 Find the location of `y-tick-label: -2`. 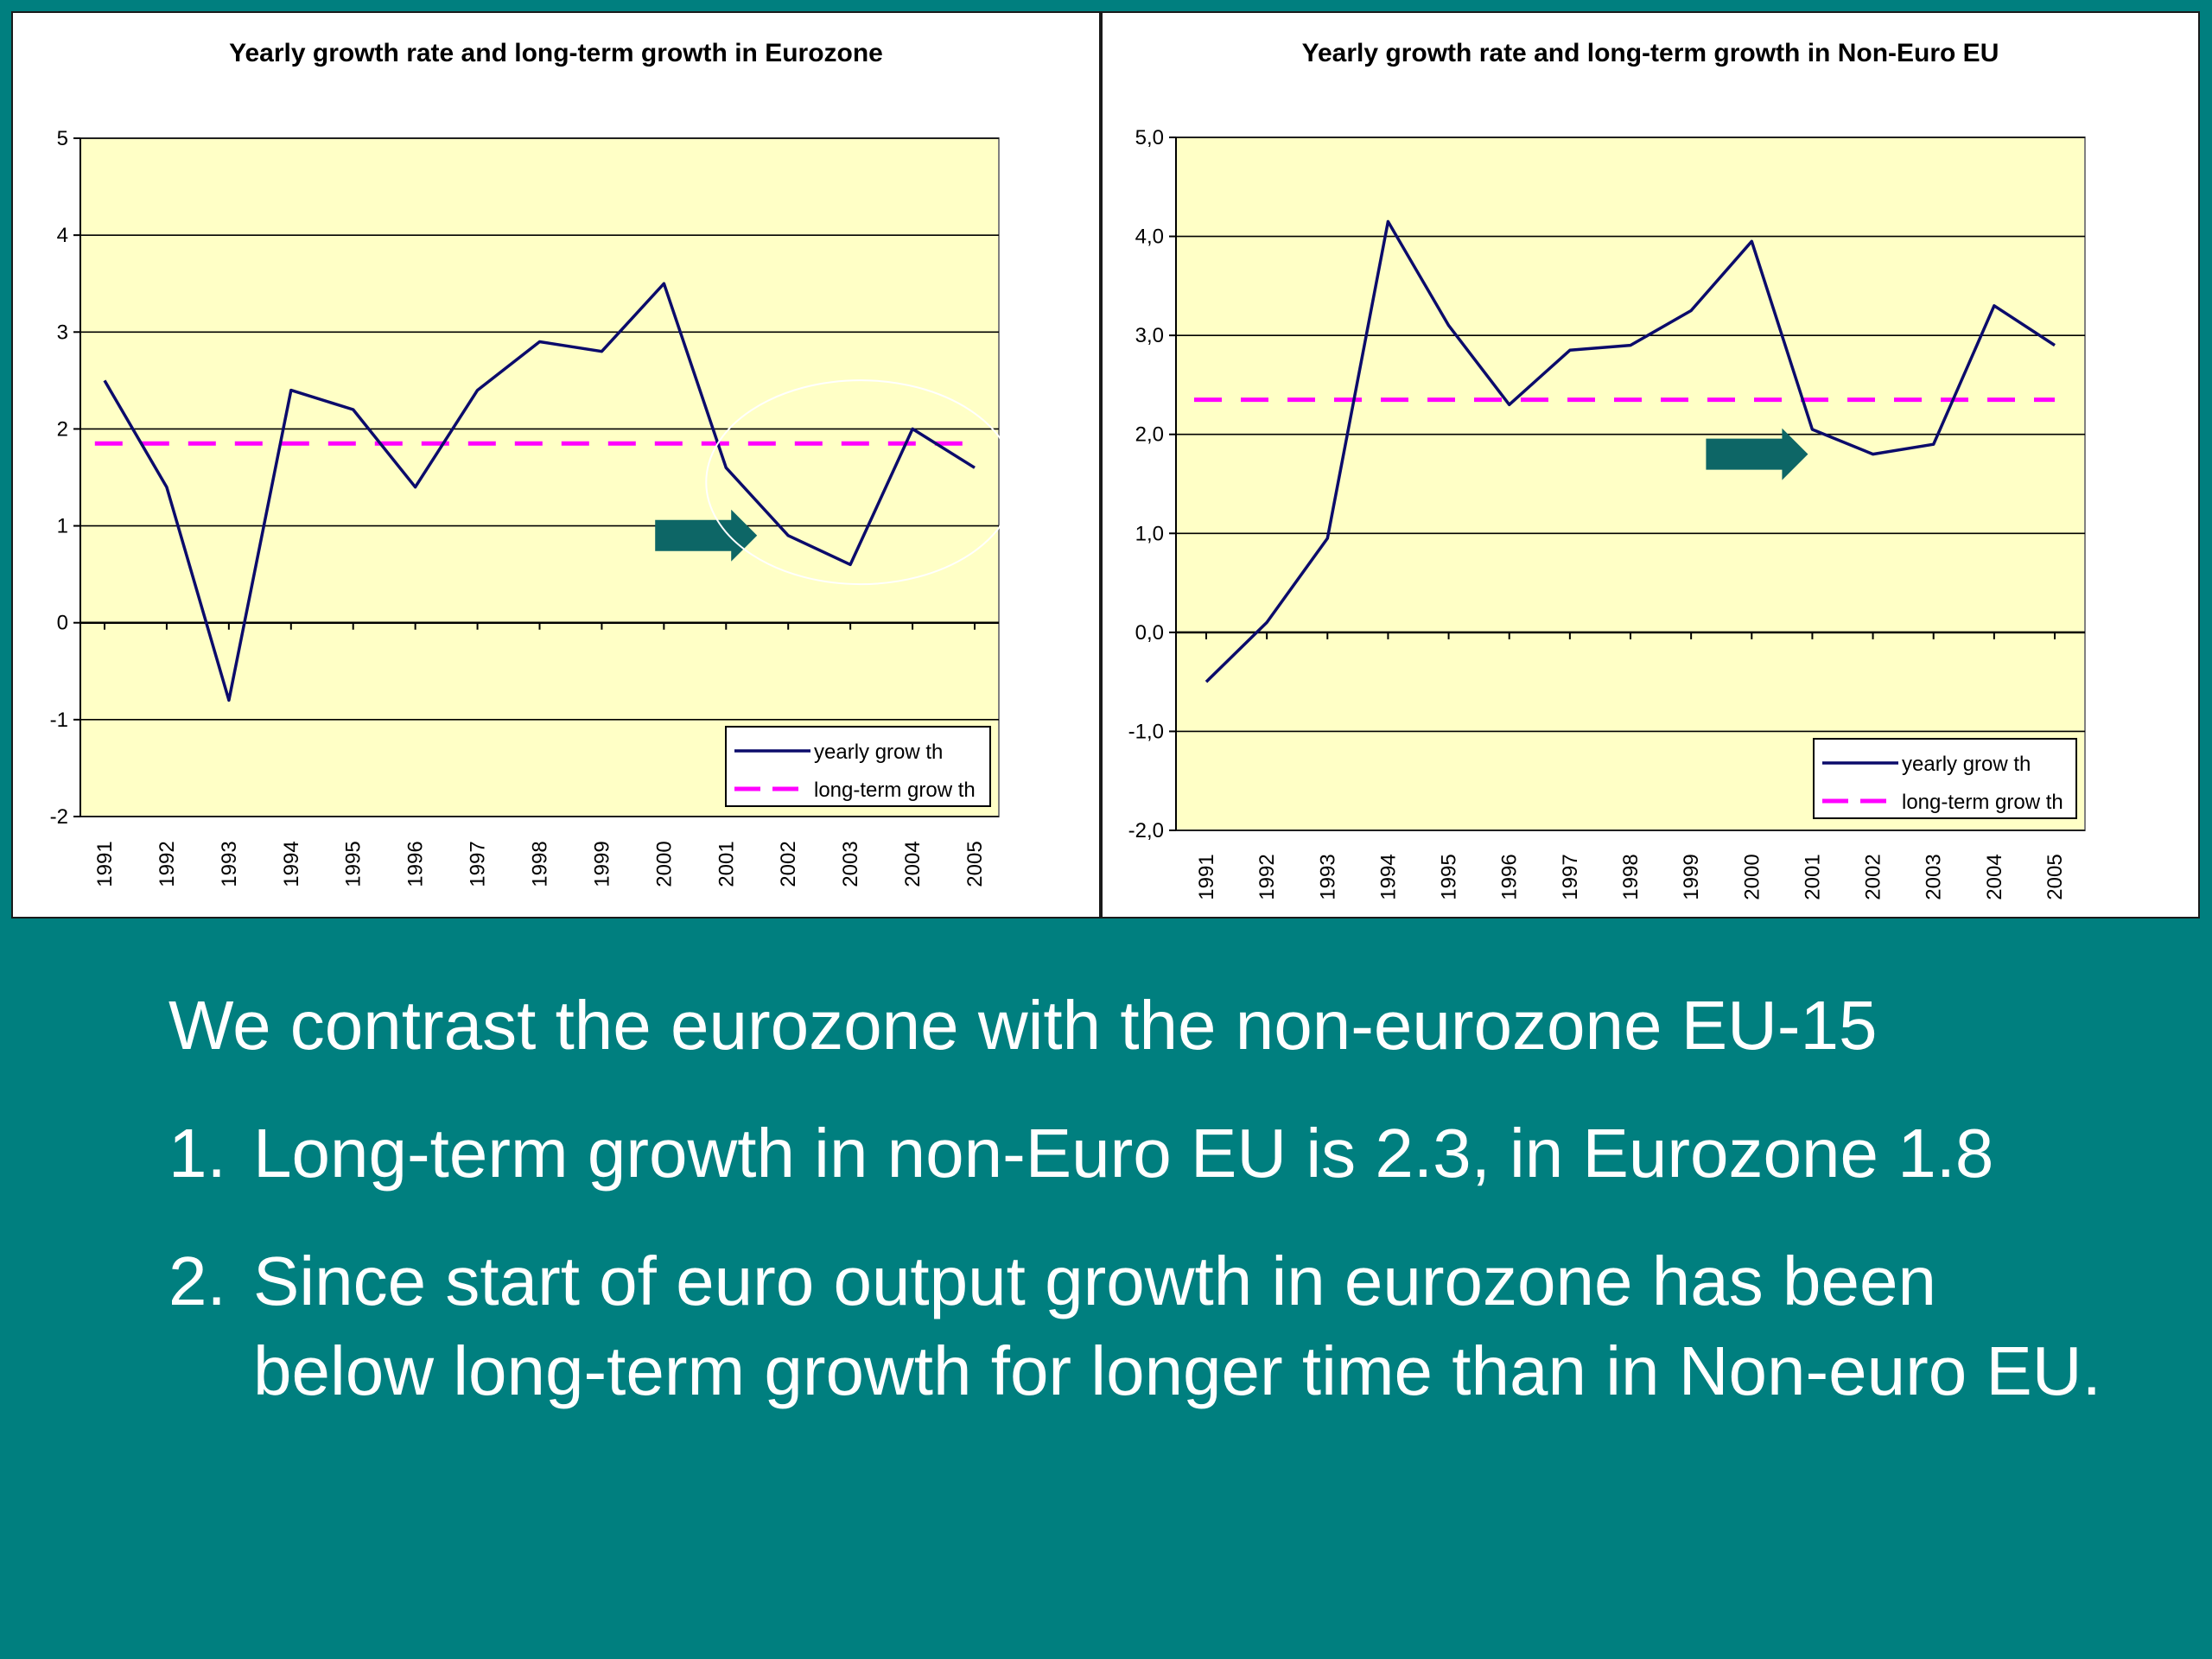

y-tick-label: -2 is located at coordinates (59, 817).